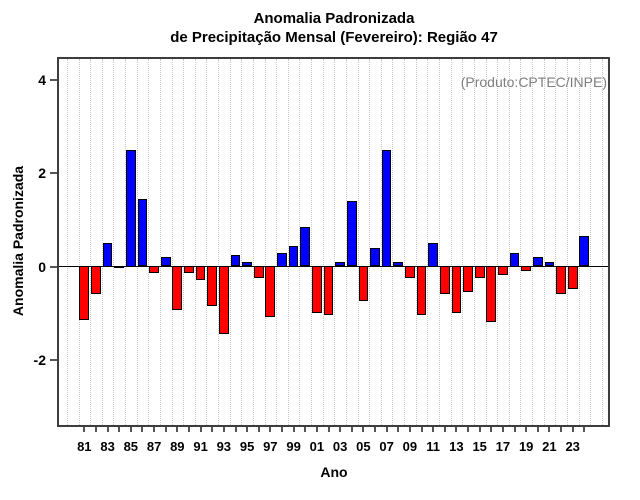  What do you see at coordinates (572, 446) in the screenshot?
I see `x-tick-label-23: 23` at bounding box center [572, 446].